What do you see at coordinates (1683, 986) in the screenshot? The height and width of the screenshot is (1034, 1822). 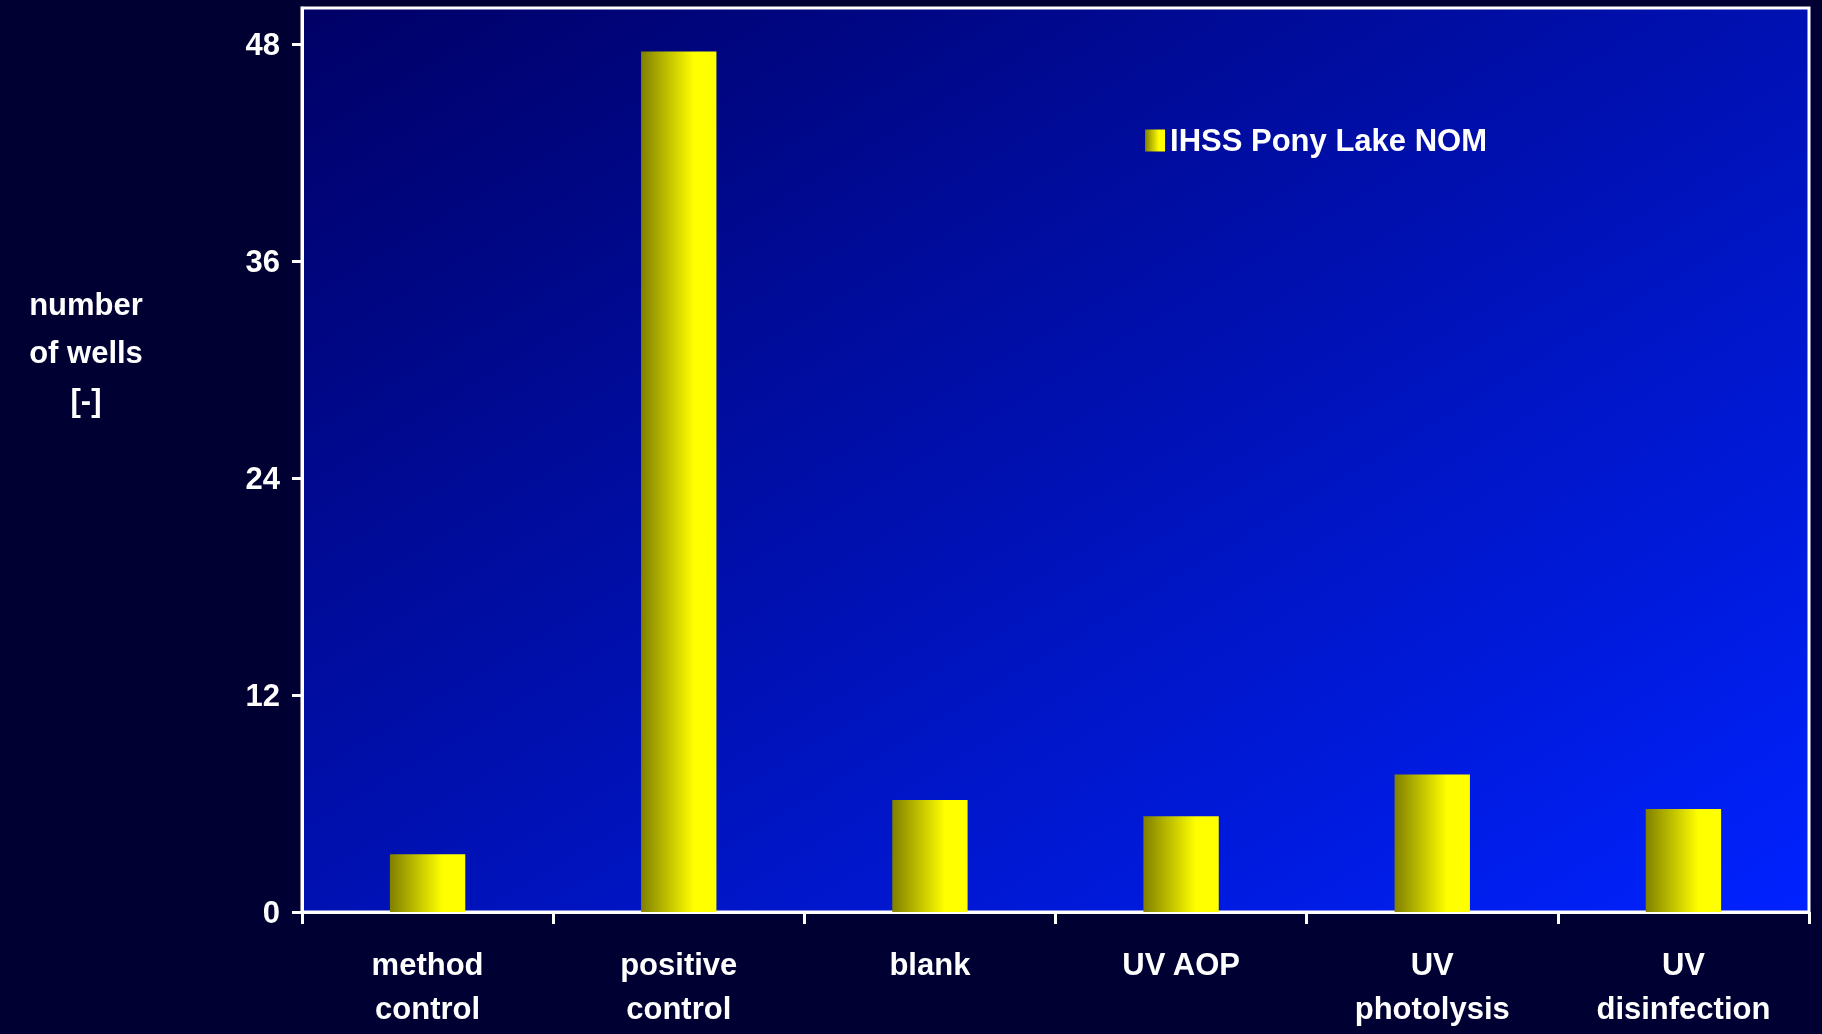 I see `x-tick-label: UV disinfection` at bounding box center [1683, 986].